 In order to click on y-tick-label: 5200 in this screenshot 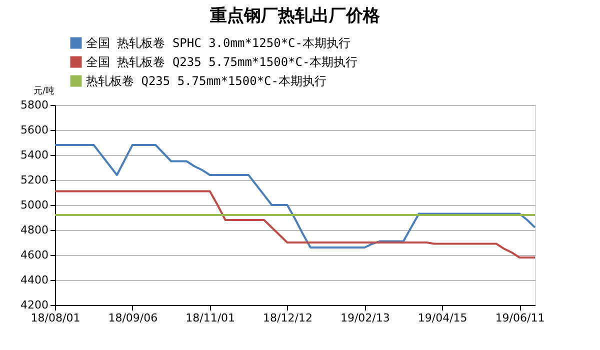, I will do `click(34, 180)`.